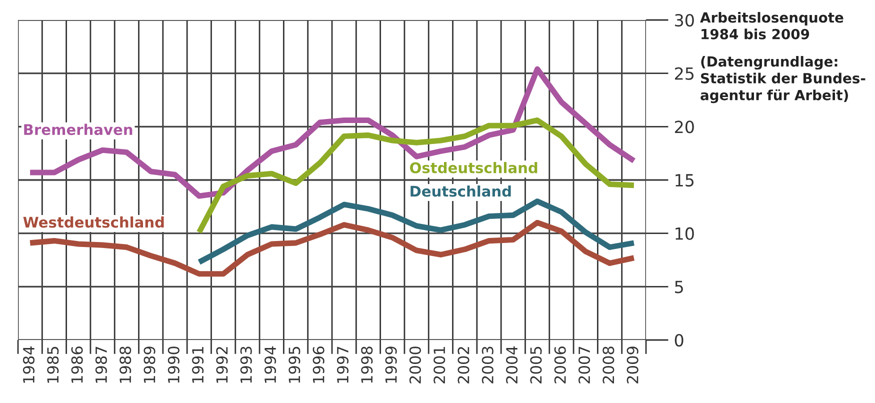  I want to click on series-label: Bremerhaven, so click(78, 130).